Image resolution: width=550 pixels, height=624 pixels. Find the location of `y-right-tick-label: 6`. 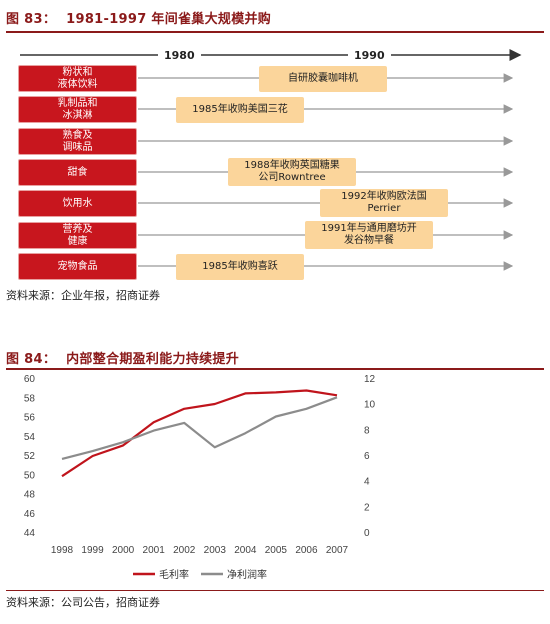

y-right-tick-label: 6 is located at coordinates (367, 456).